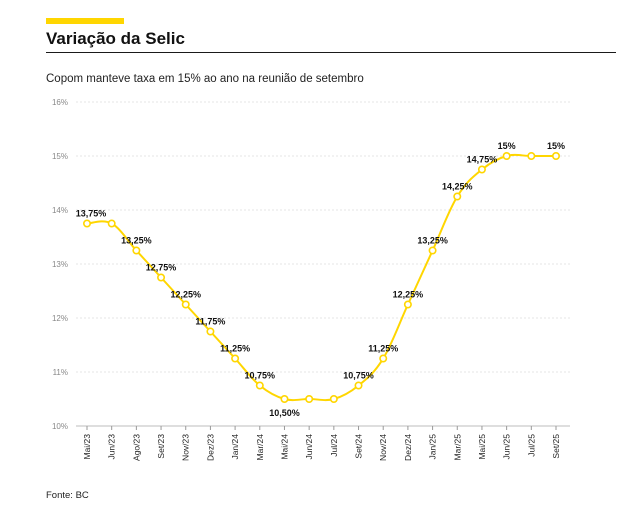  What do you see at coordinates (60, 426) in the screenshot?
I see `y-tick-label: 10%` at bounding box center [60, 426].